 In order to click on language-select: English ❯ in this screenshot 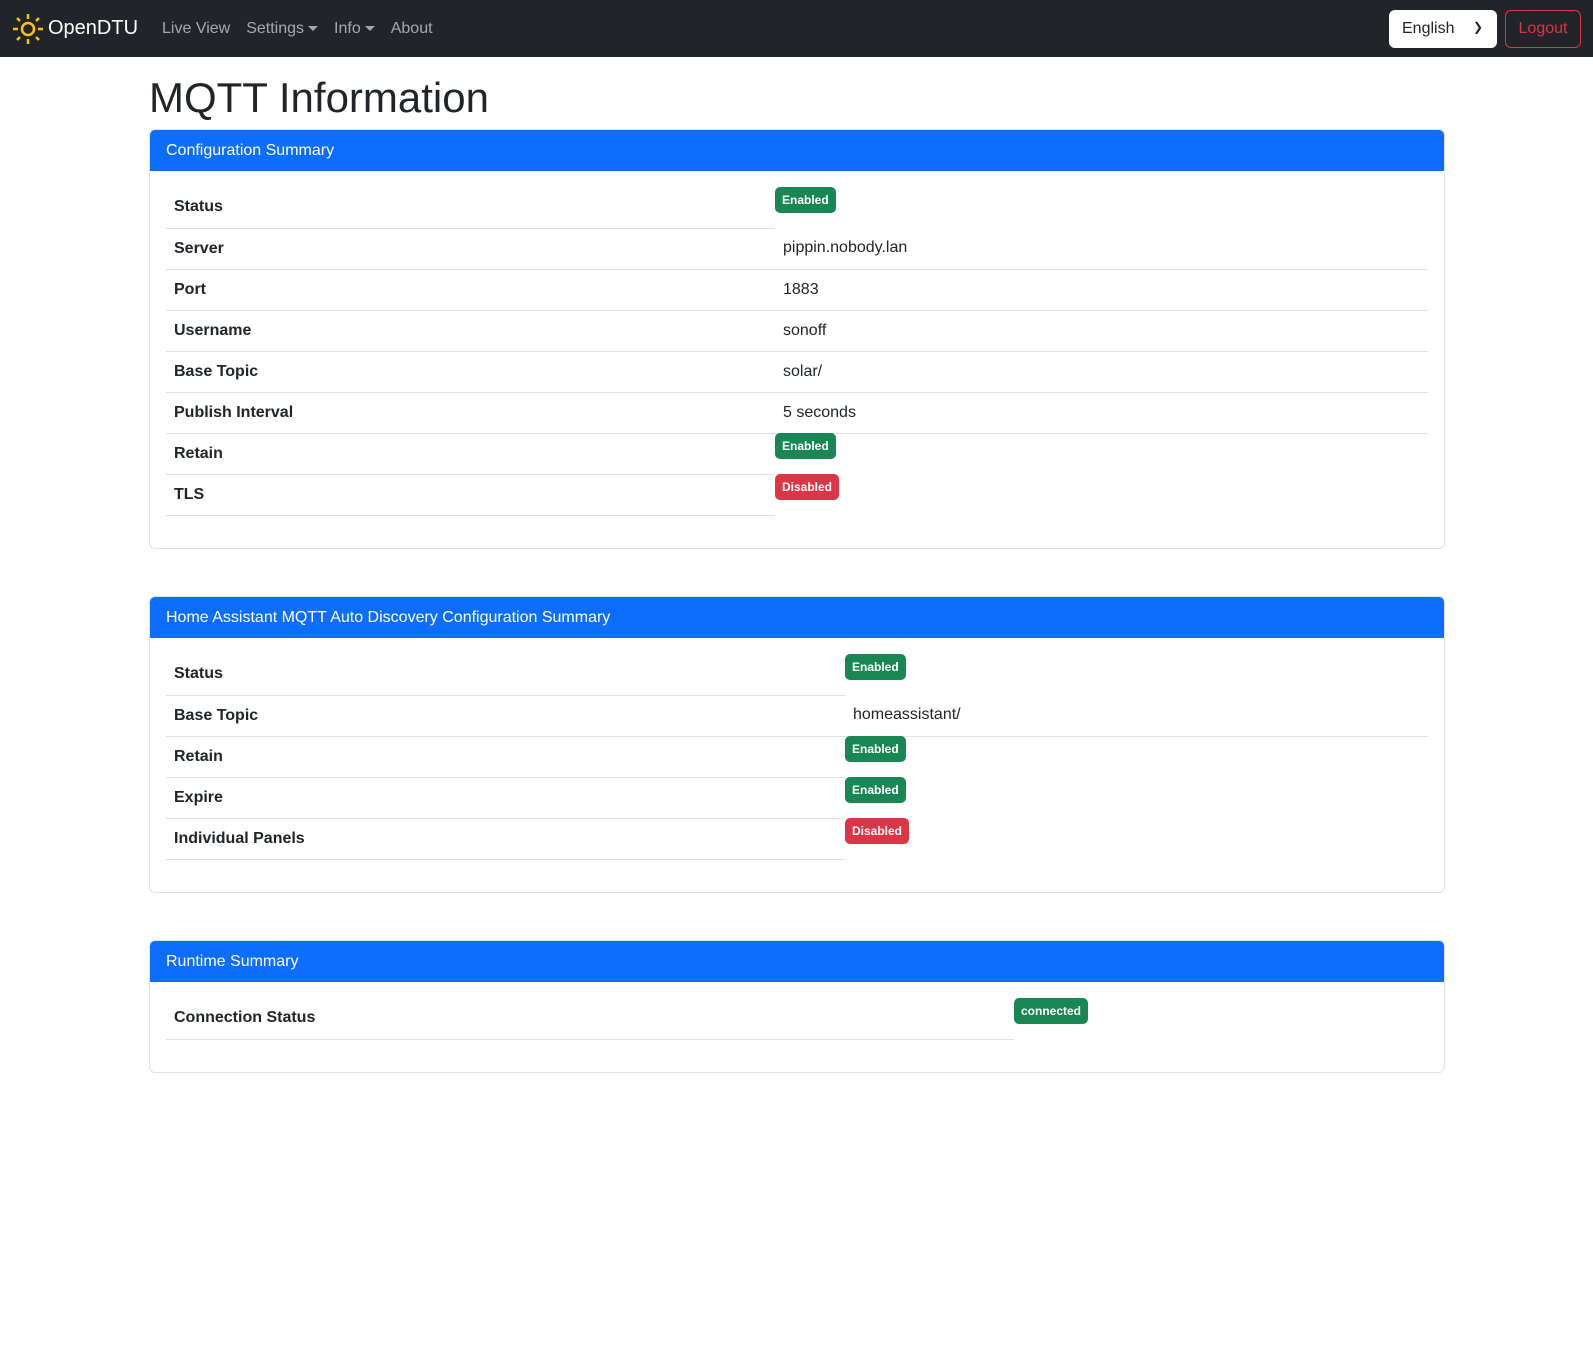, I will do `click(1443, 29)`.